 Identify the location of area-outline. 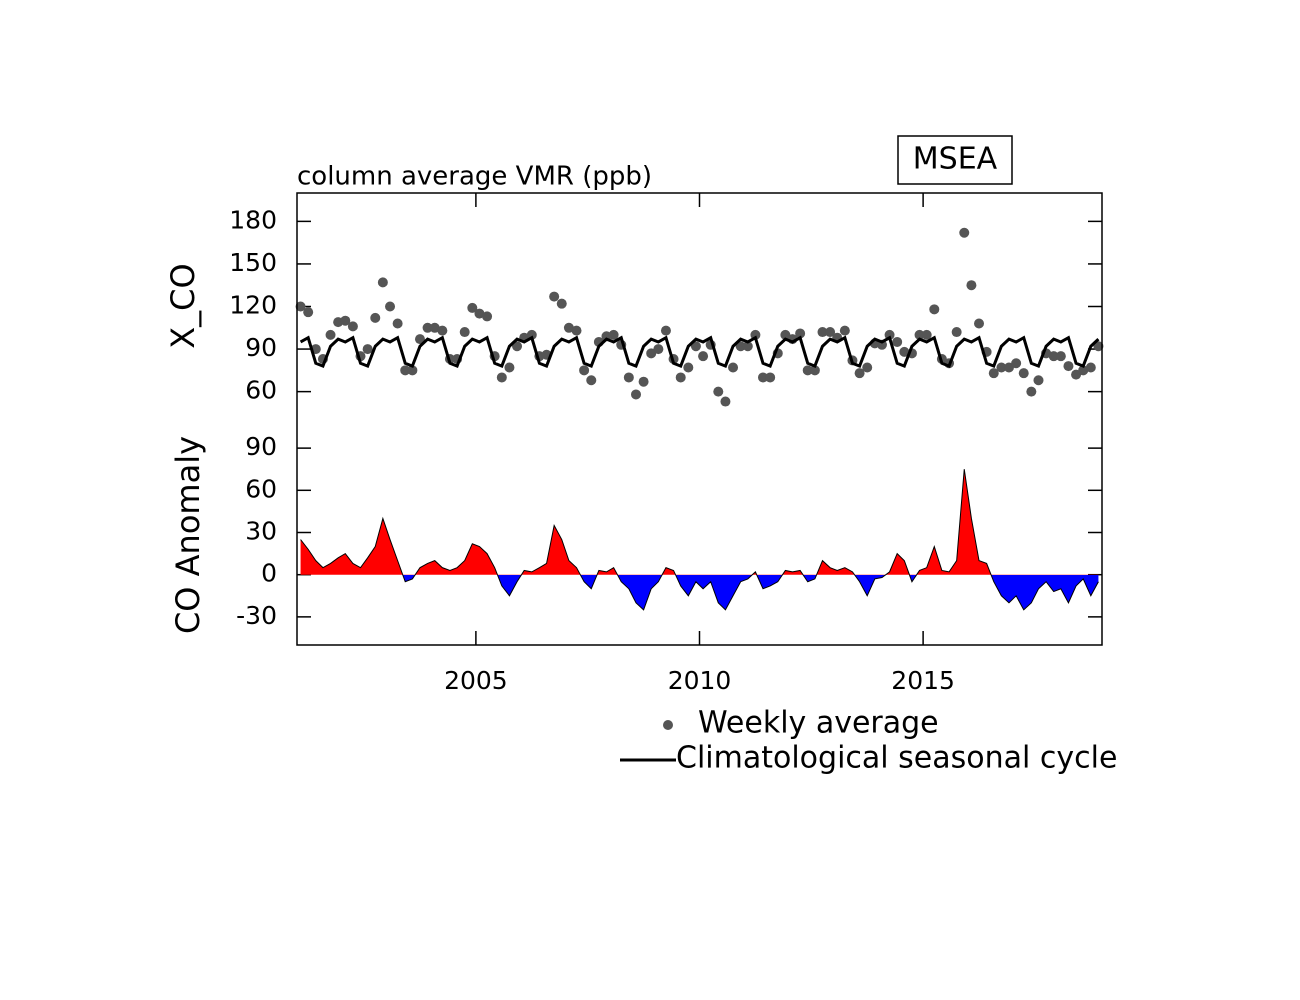
(699, 540).